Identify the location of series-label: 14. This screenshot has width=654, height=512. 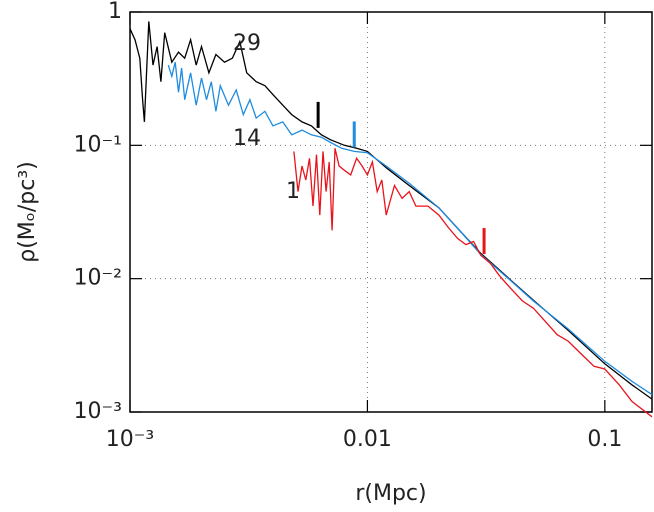
(247, 138).